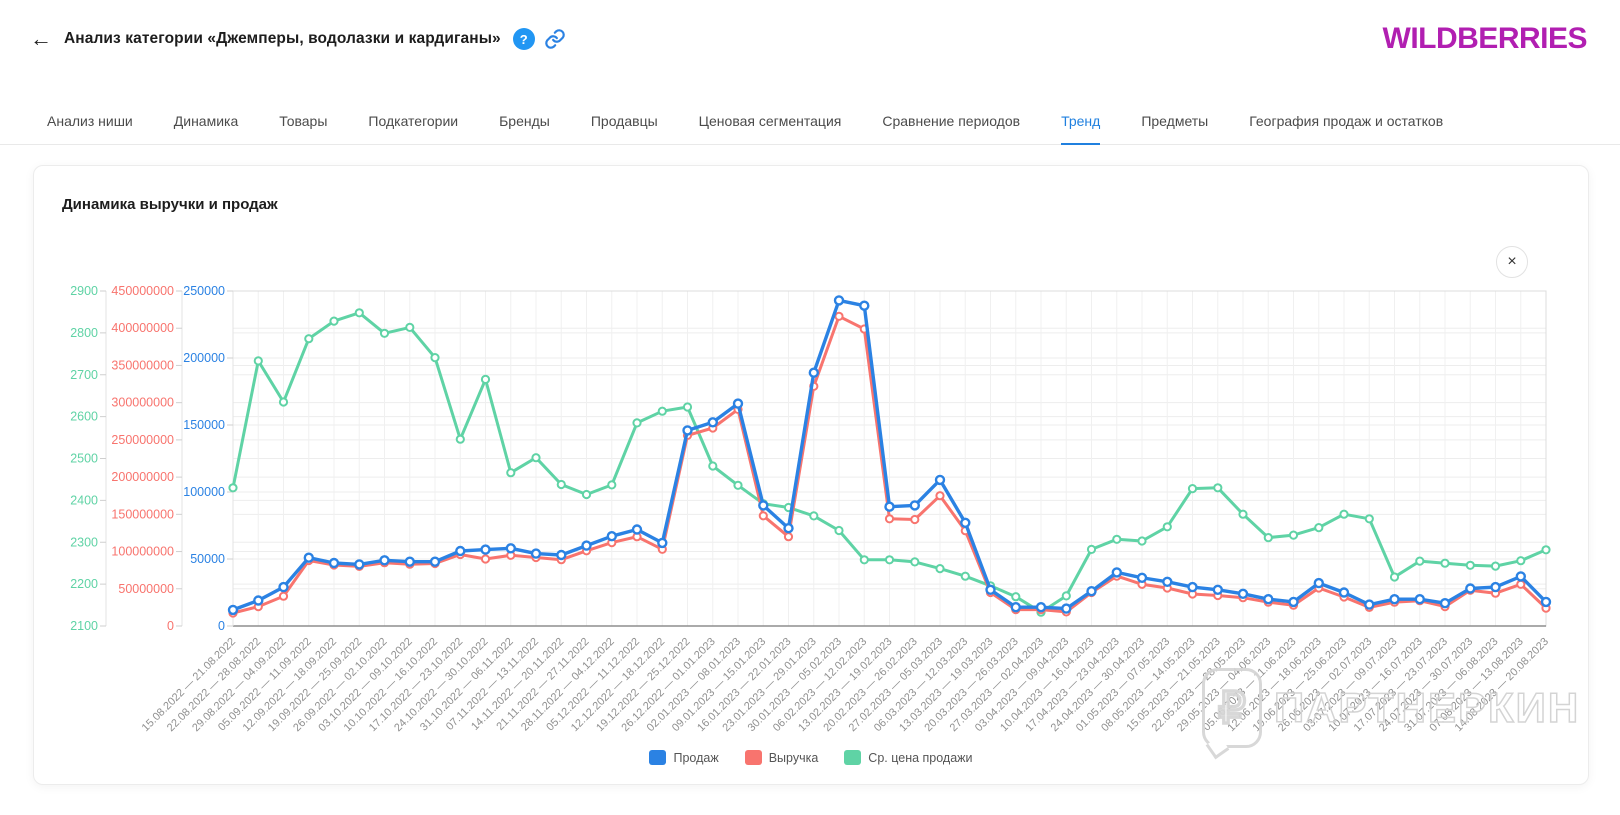 The image size is (1620, 815). What do you see at coordinates (524, 121) in the screenshot?
I see `tab-5: Бренды` at bounding box center [524, 121].